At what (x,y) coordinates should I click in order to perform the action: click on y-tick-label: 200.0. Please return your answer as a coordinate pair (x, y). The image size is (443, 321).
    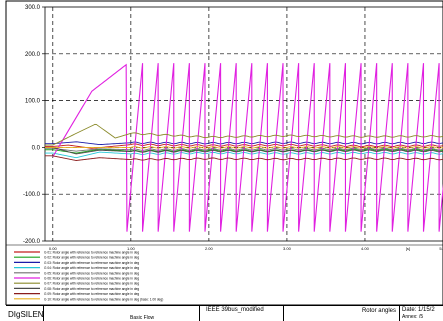
    Looking at the image, I should click on (33, 55).